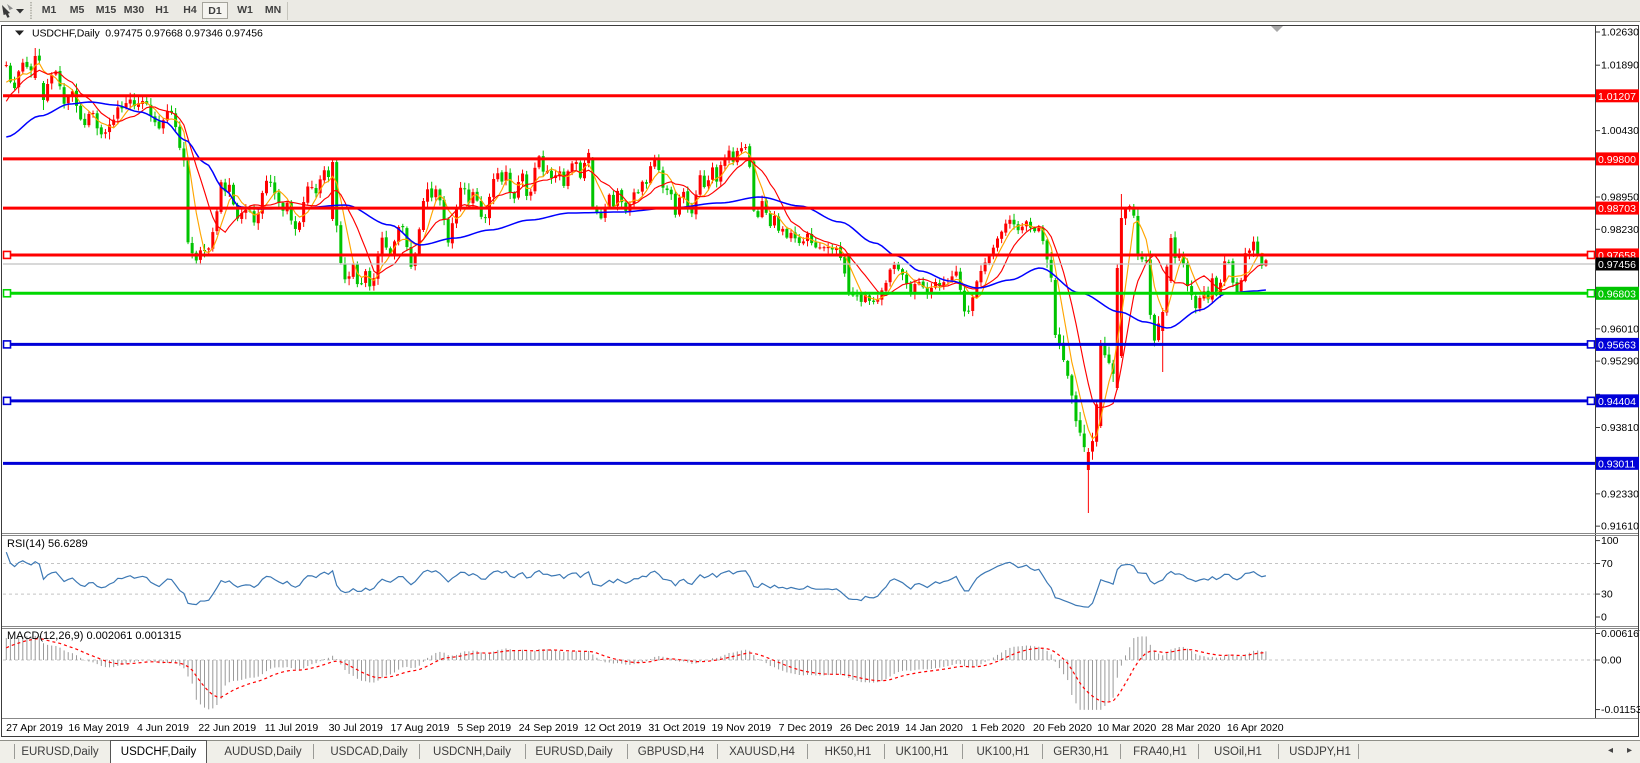 This screenshot has width=1640, height=763. Describe the element at coordinates (1616, 464) in the screenshot. I see `svg-text: 0.93011` at that location.